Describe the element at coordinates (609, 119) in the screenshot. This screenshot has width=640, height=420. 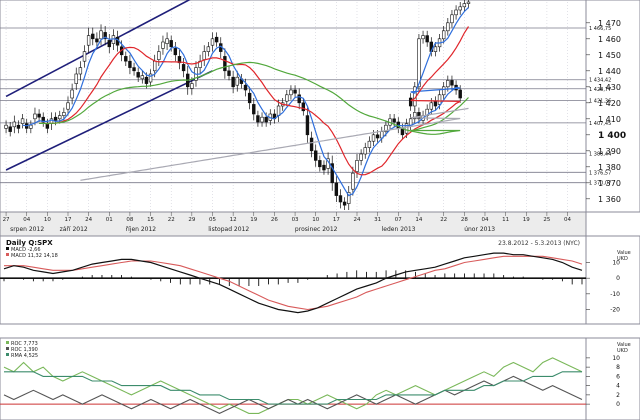
I see `y-tick-label: 1 410` at that location.